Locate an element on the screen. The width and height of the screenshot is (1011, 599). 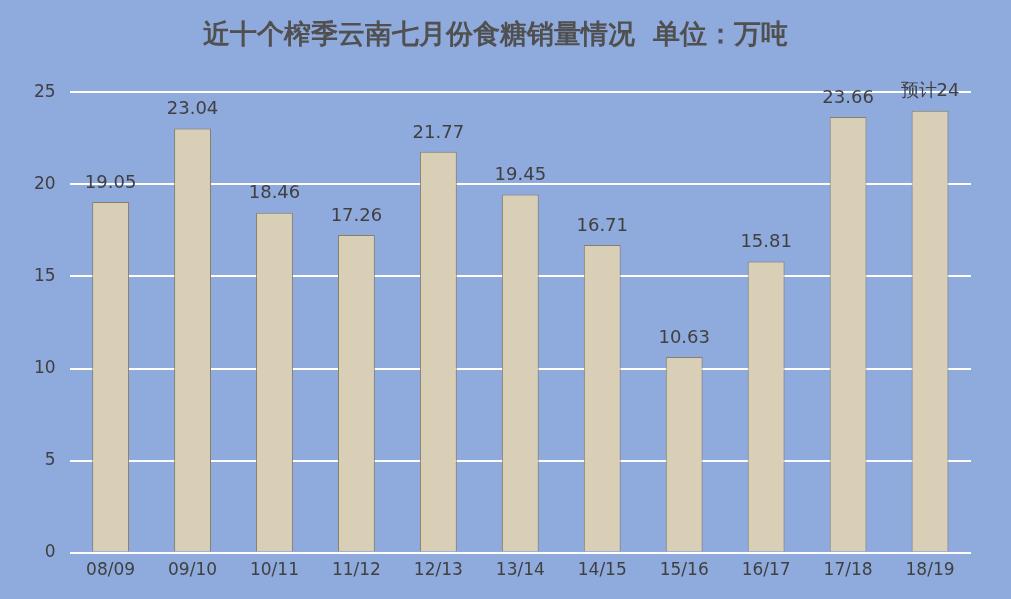
y-tick-label: 5 is located at coordinates (50, 458).